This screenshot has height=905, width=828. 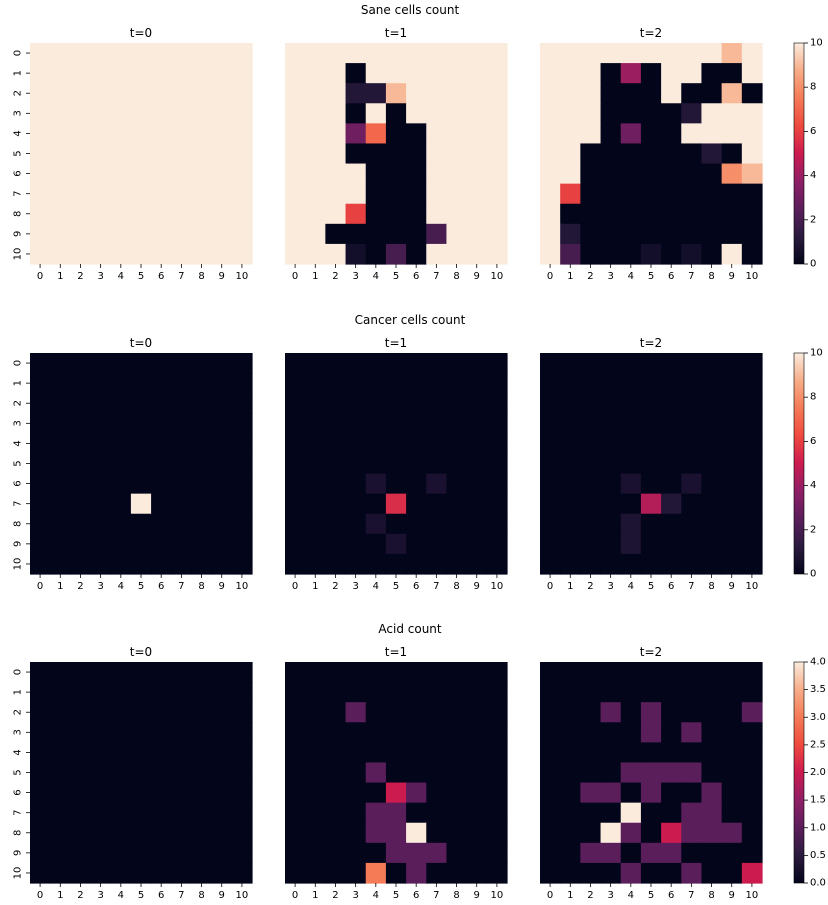 I want to click on colorbar-tick-label: 2.0, so click(x=818, y=772).